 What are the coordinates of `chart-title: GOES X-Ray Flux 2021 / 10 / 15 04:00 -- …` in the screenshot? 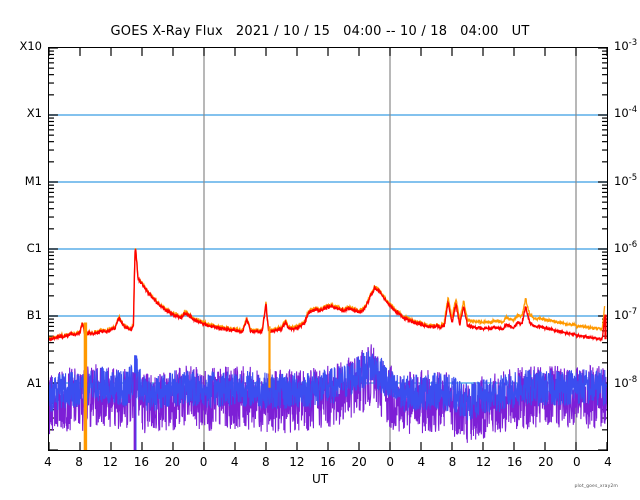 It's located at (320, 31).